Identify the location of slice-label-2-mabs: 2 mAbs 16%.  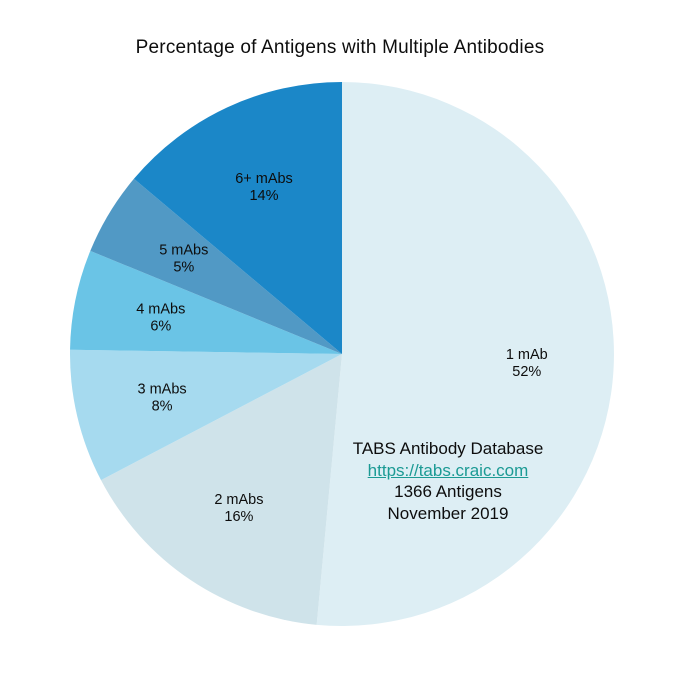
(238, 508).